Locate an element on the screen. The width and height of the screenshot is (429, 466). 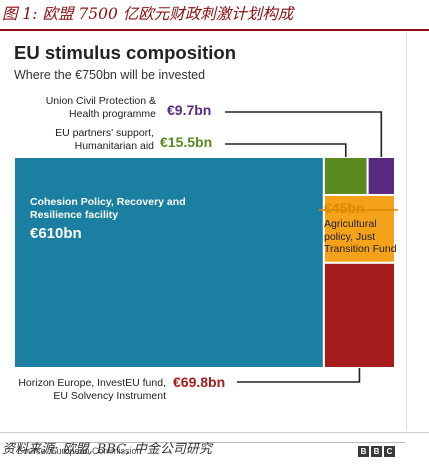
figure-source: 资料来源: 欧盟, BBC, 中金公司研究 is located at coordinates (107, 449).